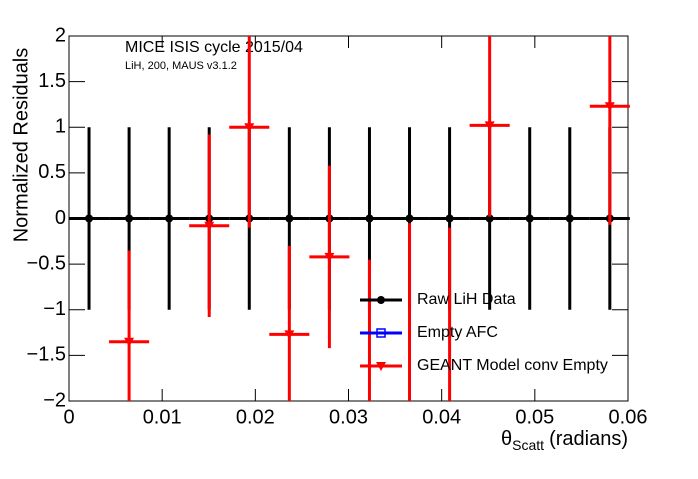  Describe the element at coordinates (54, 309) in the screenshot. I see `y-tick-label: −1` at that location.